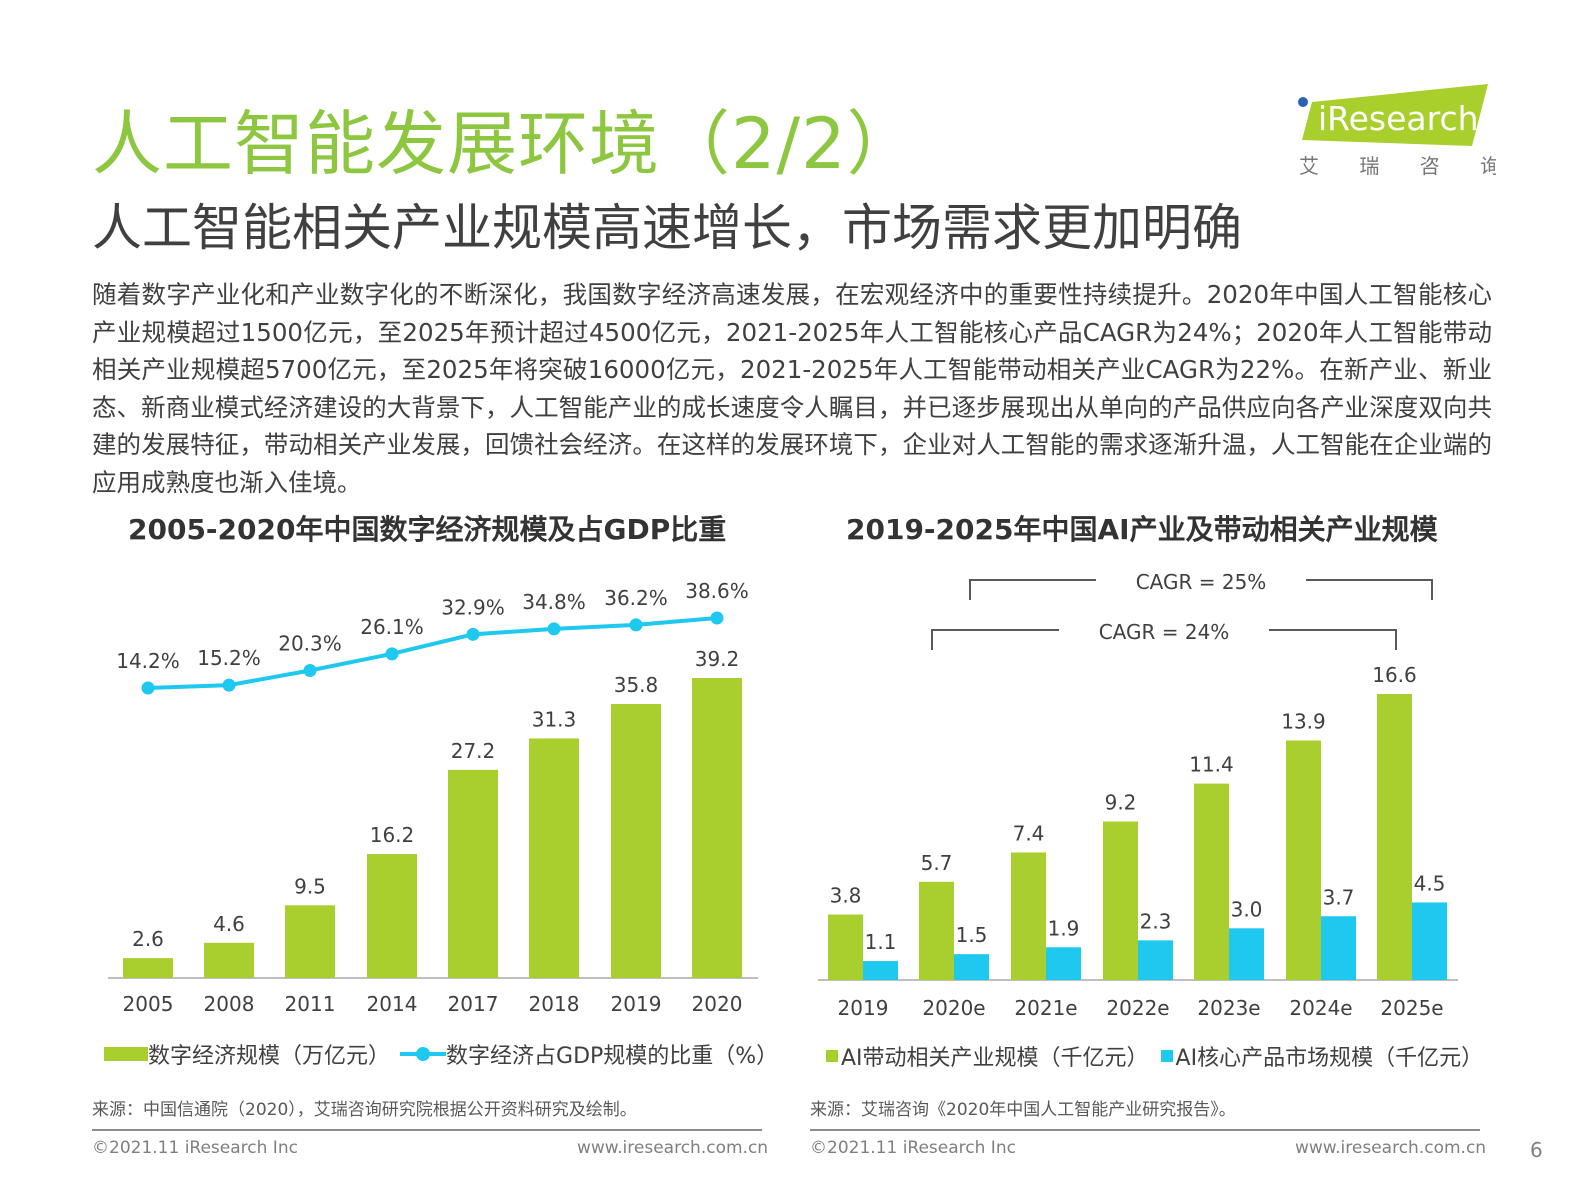 The image size is (1587, 1190). Describe the element at coordinates (427, 529) in the screenshot. I see `chart1-title: 2005-2020年中国数字经济规模及占GDP比重` at that location.